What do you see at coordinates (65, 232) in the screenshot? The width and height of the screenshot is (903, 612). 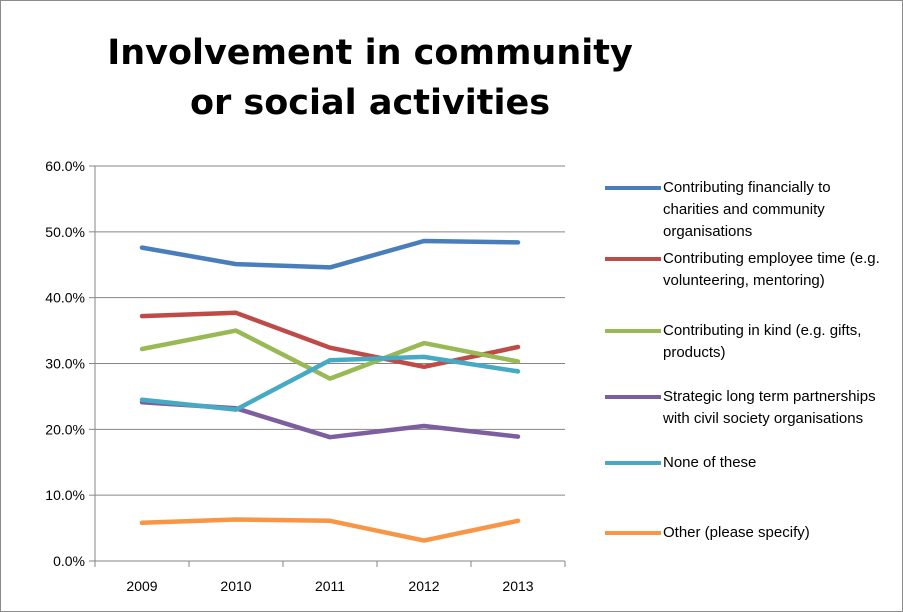 I see `y-tick-label: 50.0%` at bounding box center [65, 232].